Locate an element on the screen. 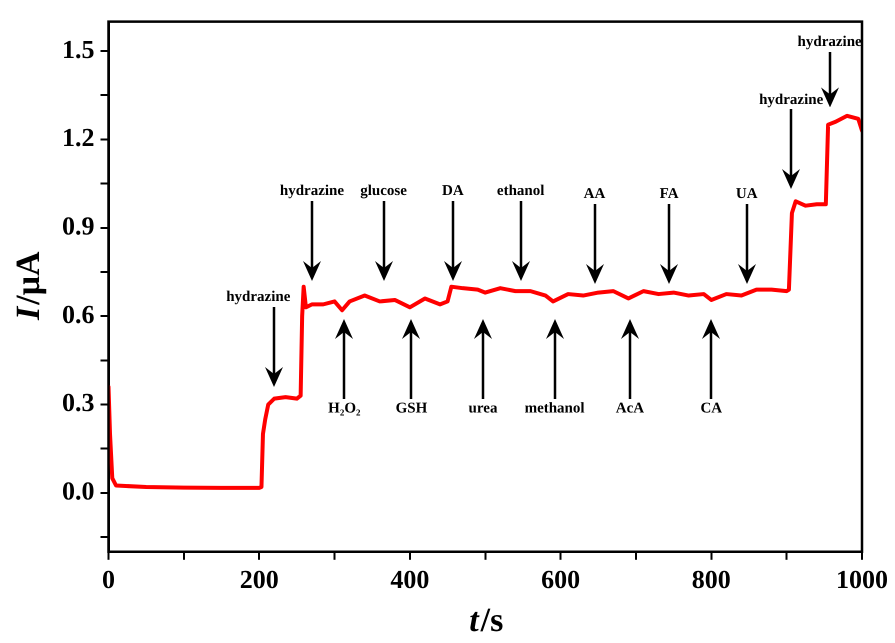 The image size is (895, 643). annotation: CA is located at coordinates (711, 408).